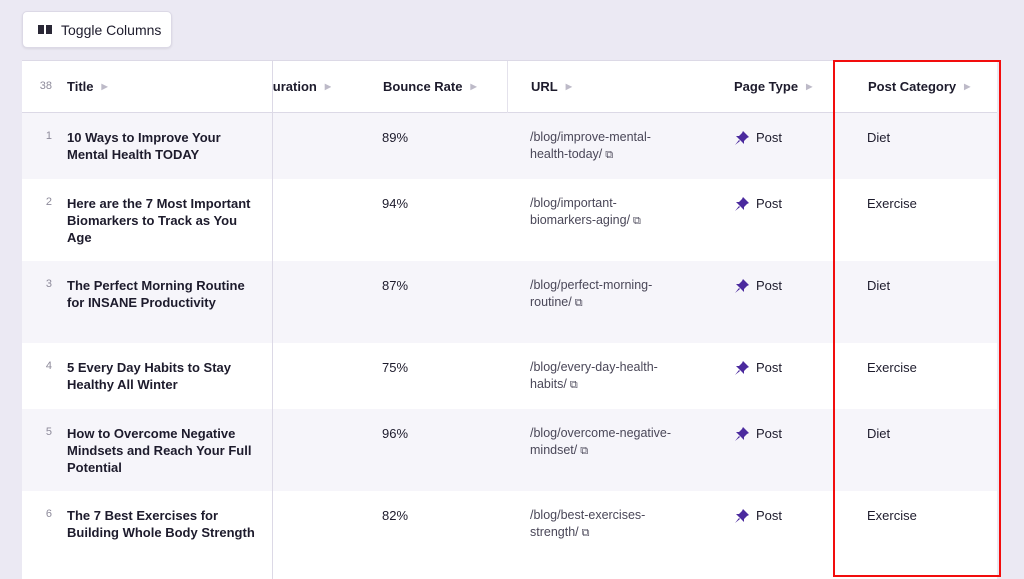 This screenshot has height=579, width=1024. What do you see at coordinates (594, 375) in the screenshot?
I see `url-text: /blog/every-day-health-habits/` at bounding box center [594, 375].